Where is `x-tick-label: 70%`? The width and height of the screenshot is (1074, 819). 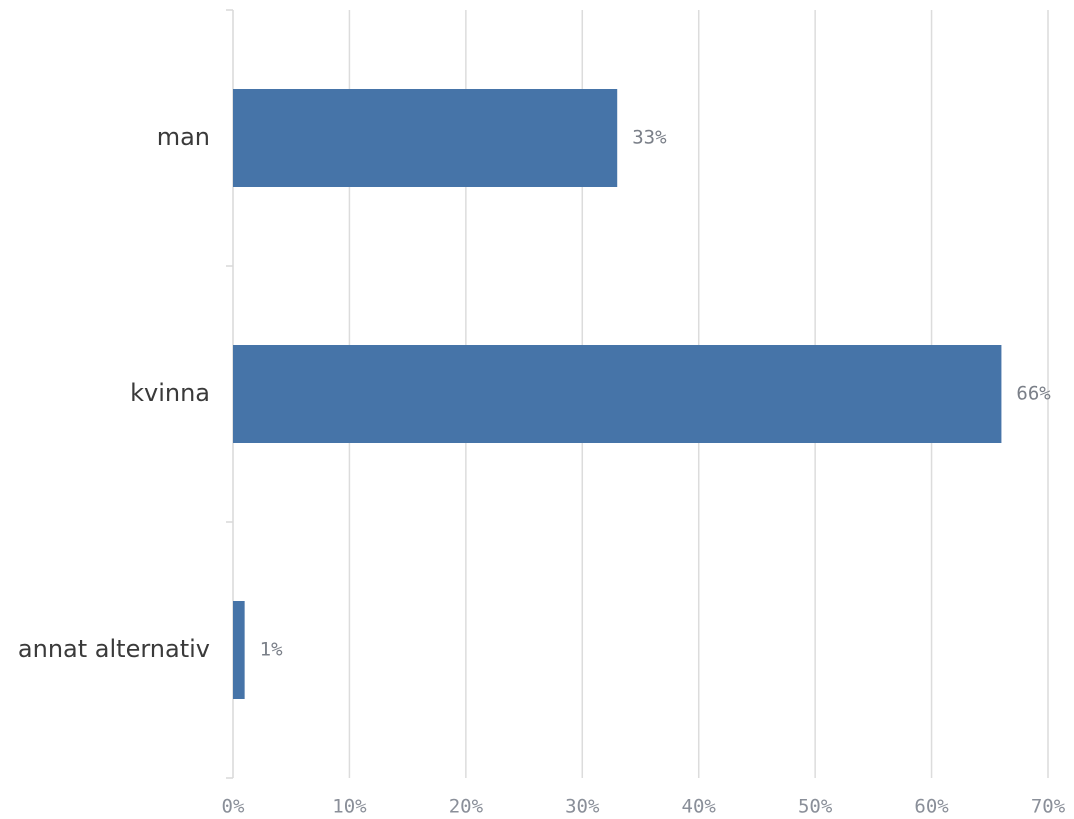
x-tick-label: 70% is located at coordinates (1048, 807).